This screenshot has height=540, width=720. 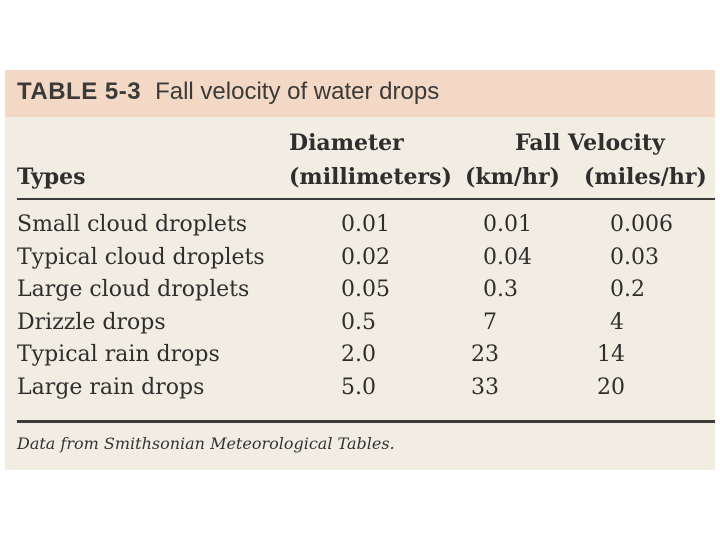 I want to click on table-cell-mileshr: 14, so click(x=611, y=354).